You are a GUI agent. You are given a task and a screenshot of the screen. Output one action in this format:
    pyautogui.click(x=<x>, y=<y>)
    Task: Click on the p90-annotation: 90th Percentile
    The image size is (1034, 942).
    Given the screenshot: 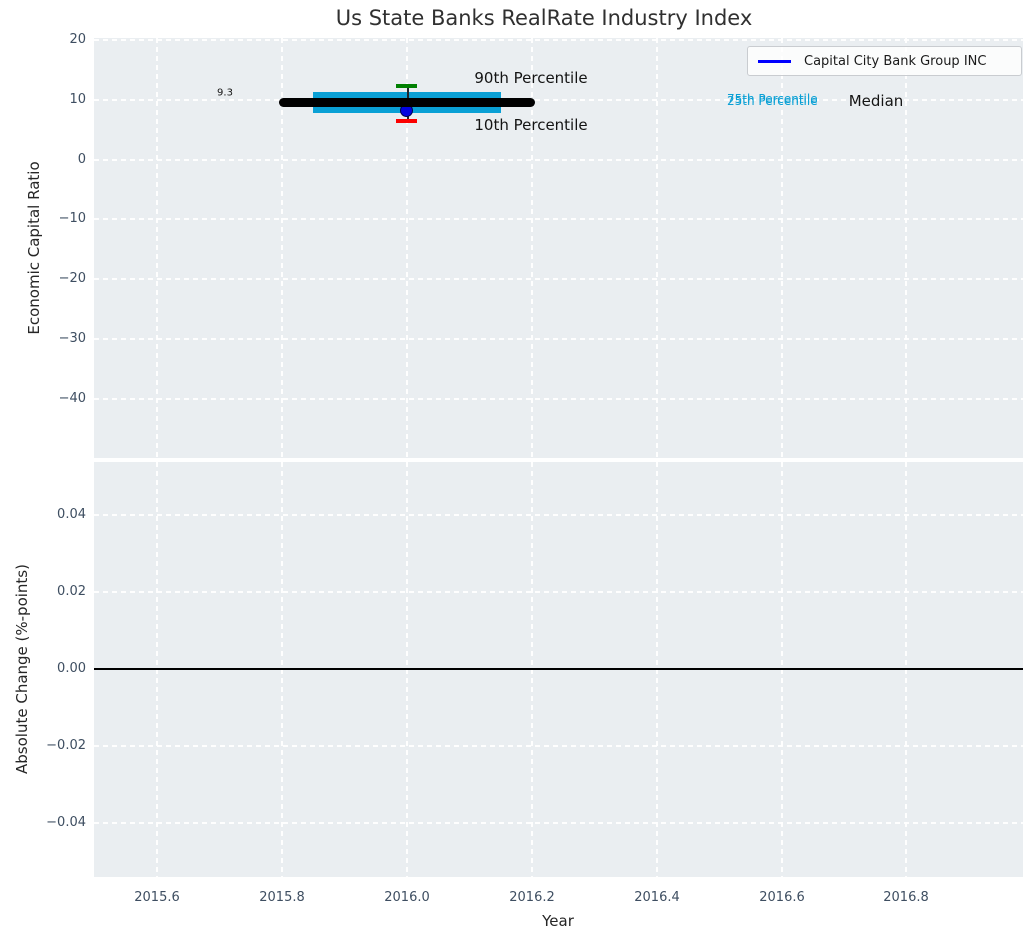 What is the action you would take?
    pyautogui.click(x=531, y=78)
    